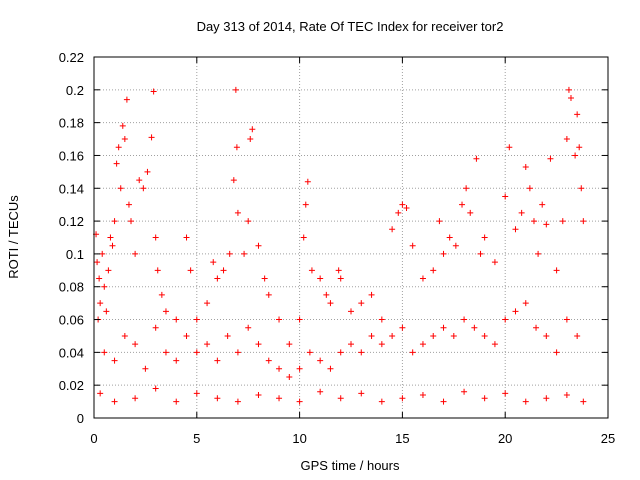  Describe the element at coordinates (71, 123) in the screenshot. I see `y-tick-label: 0.18` at that location.